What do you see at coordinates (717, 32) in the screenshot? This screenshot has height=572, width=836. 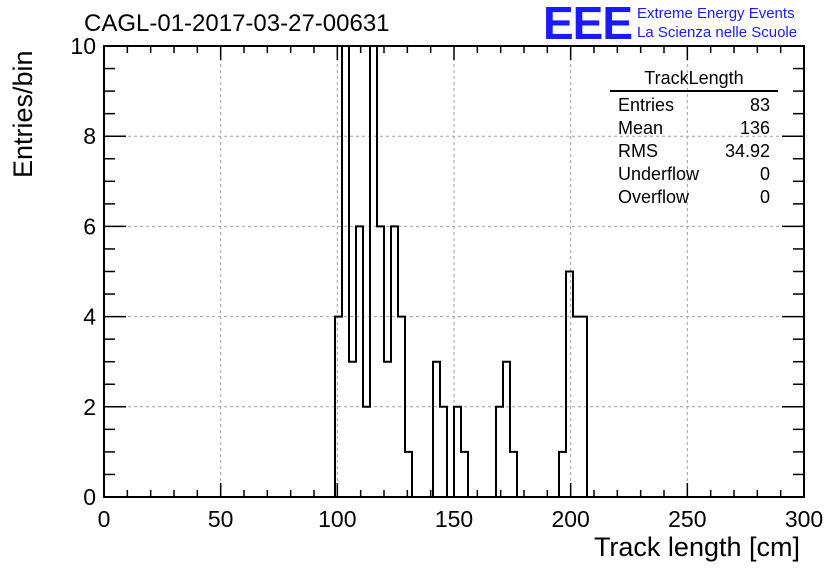 I see `logo-line-2: La Scienza nelle Scuole` at bounding box center [717, 32].